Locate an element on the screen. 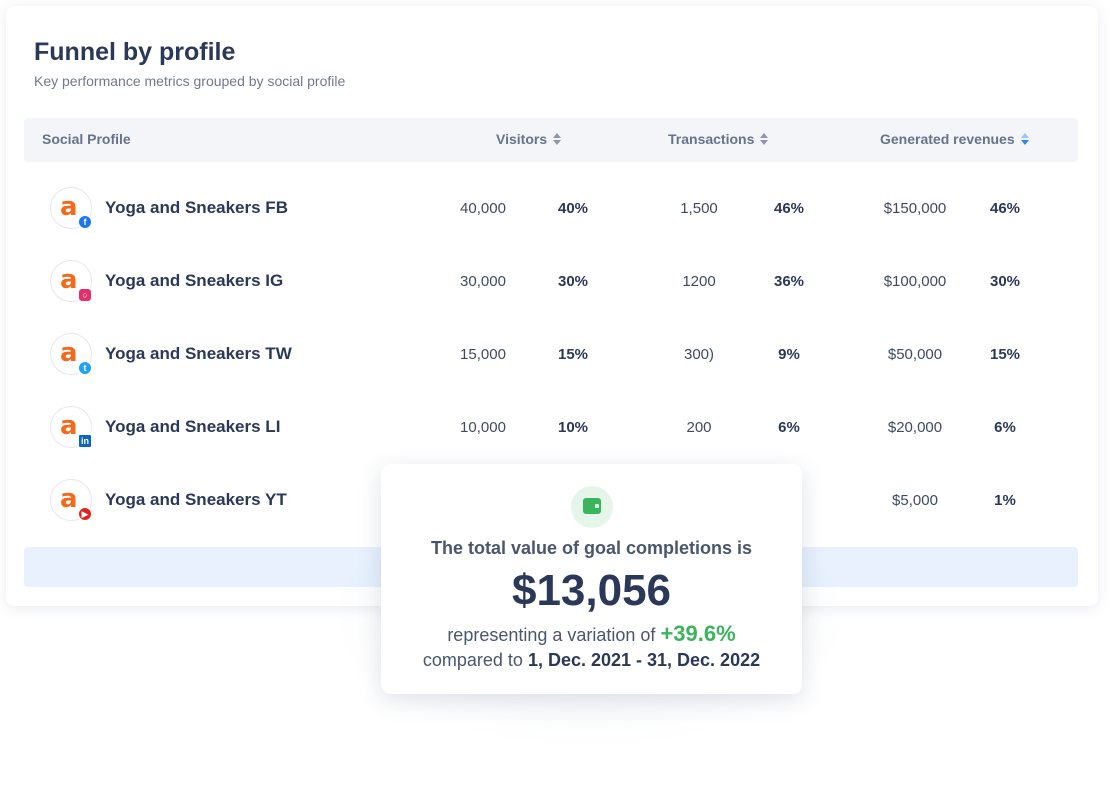 Image resolution: width=1110 pixels, height=787 pixels. column-header-label: Transactions is located at coordinates (711, 139).